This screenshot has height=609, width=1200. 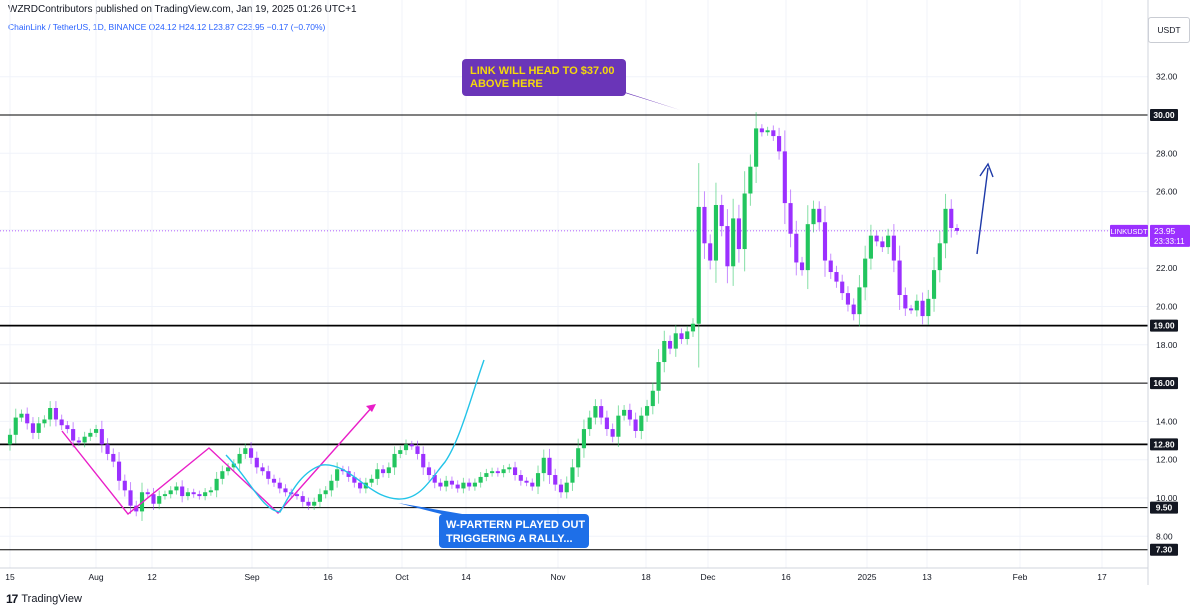 I want to click on level-label: 7.30, so click(x=1164, y=550).